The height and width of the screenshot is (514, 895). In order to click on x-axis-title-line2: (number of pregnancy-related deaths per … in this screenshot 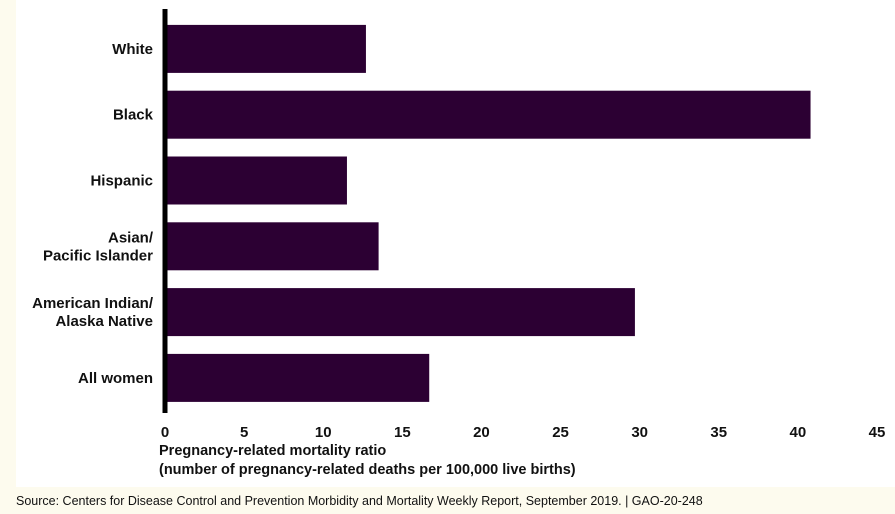, I will do `click(367, 470)`.